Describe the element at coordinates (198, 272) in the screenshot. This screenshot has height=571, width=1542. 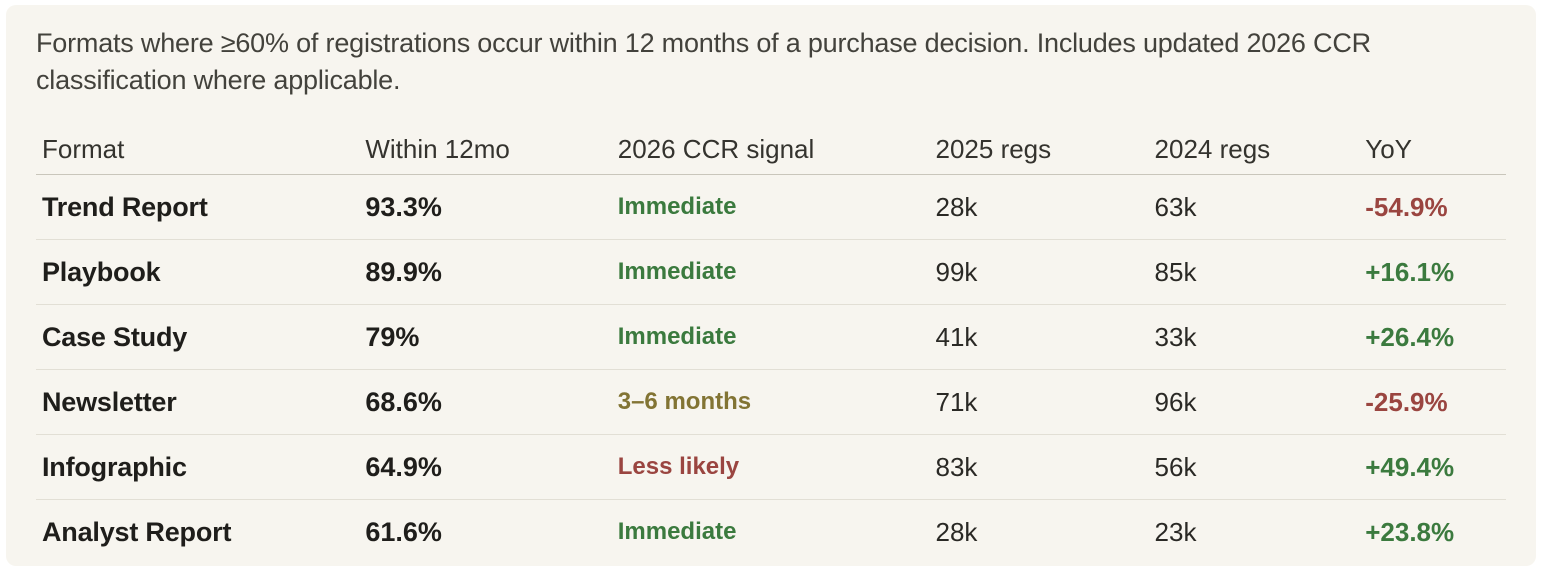
I see `cell-format: Playbook` at that location.